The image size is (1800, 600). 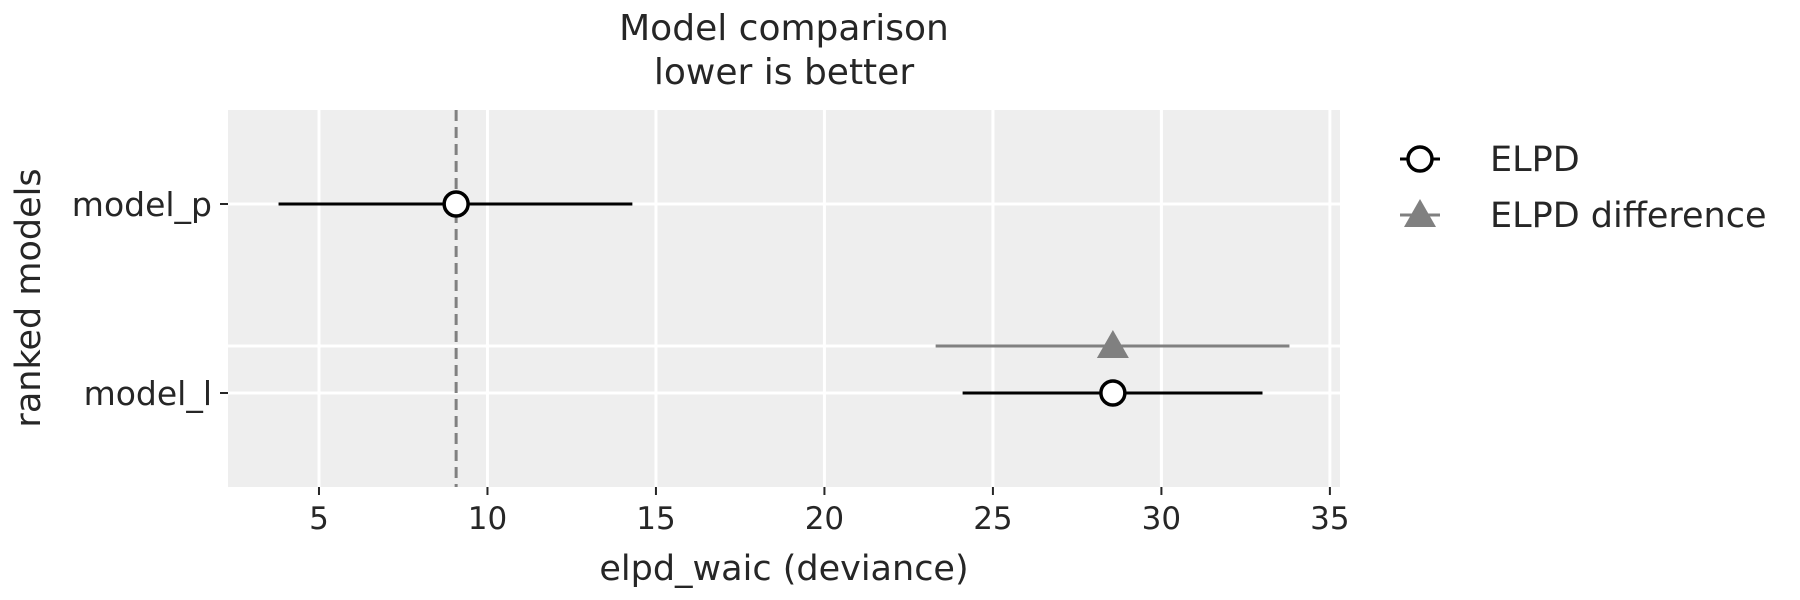 What do you see at coordinates (1113, 393) in the screenshot?
I see `elpd-marker-model_l` at bounding box center [1113, 393].